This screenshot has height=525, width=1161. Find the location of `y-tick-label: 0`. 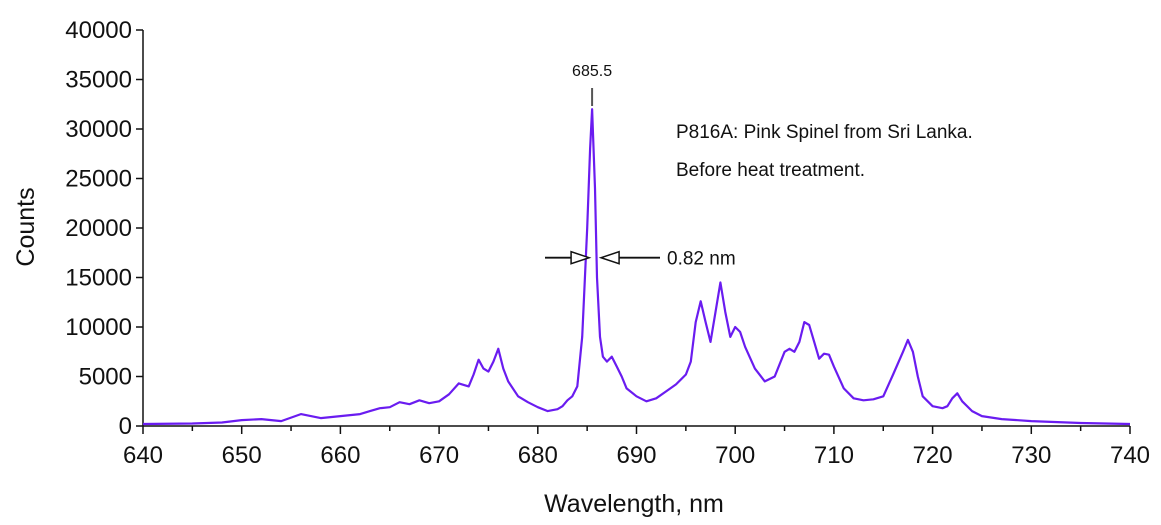

y-tick-label: 0 is located at coordinates (125, 426).